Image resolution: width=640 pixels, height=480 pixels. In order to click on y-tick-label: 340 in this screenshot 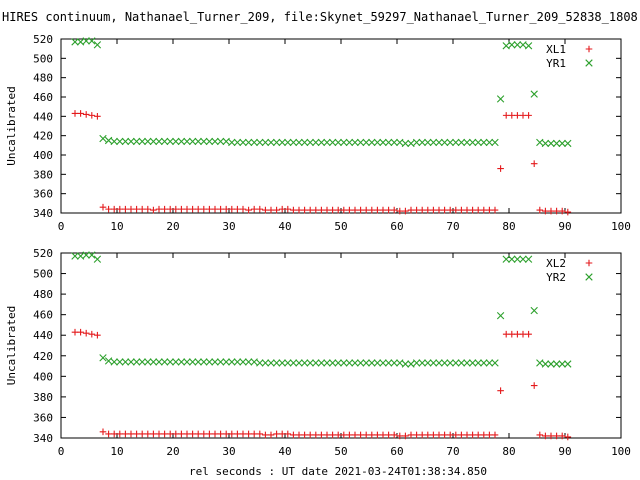, I will do `click(43, 213)`.